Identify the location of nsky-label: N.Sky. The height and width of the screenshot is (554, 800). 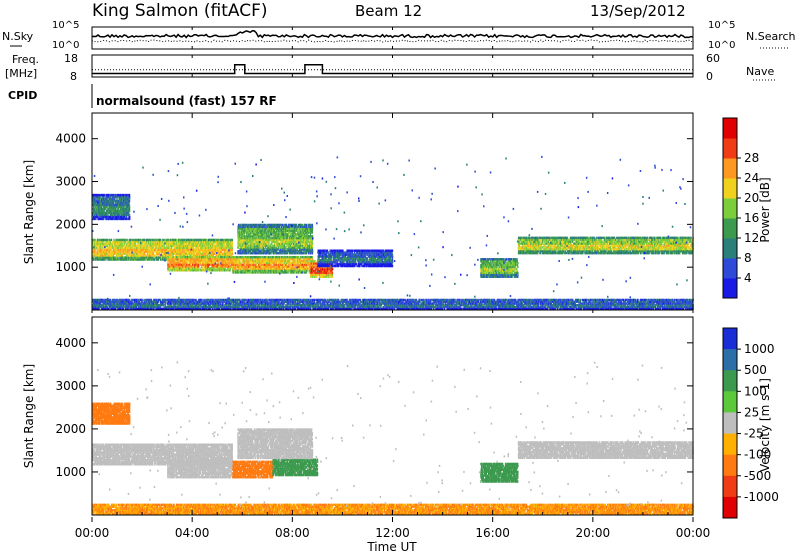
(18, 36).